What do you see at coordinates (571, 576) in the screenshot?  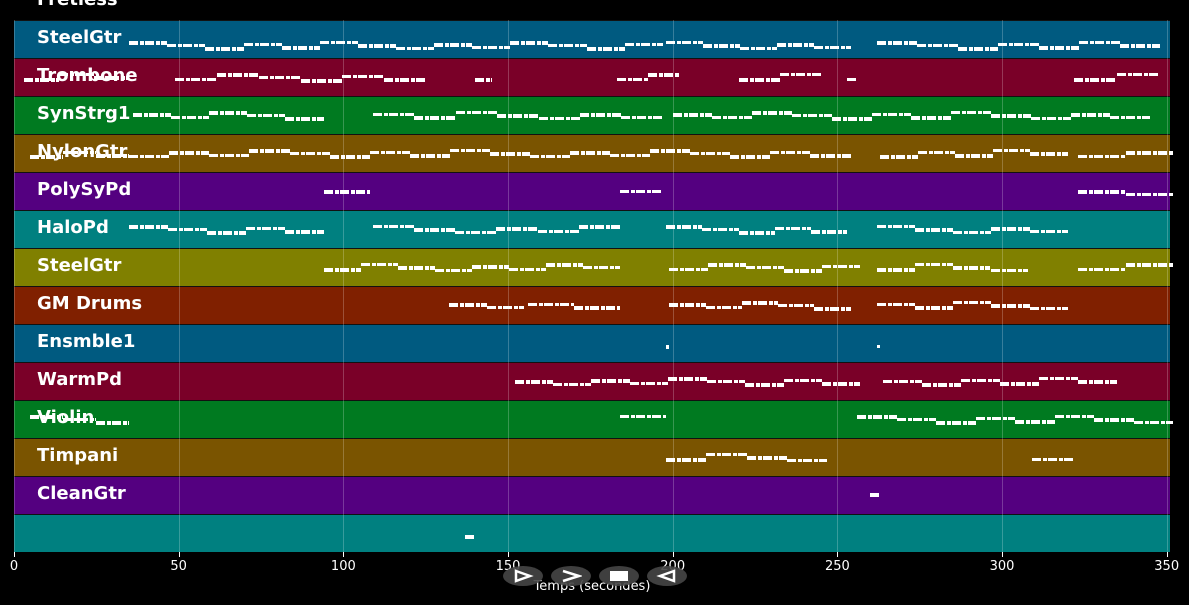 I see `forward-button` at bounding box center [571, 576].